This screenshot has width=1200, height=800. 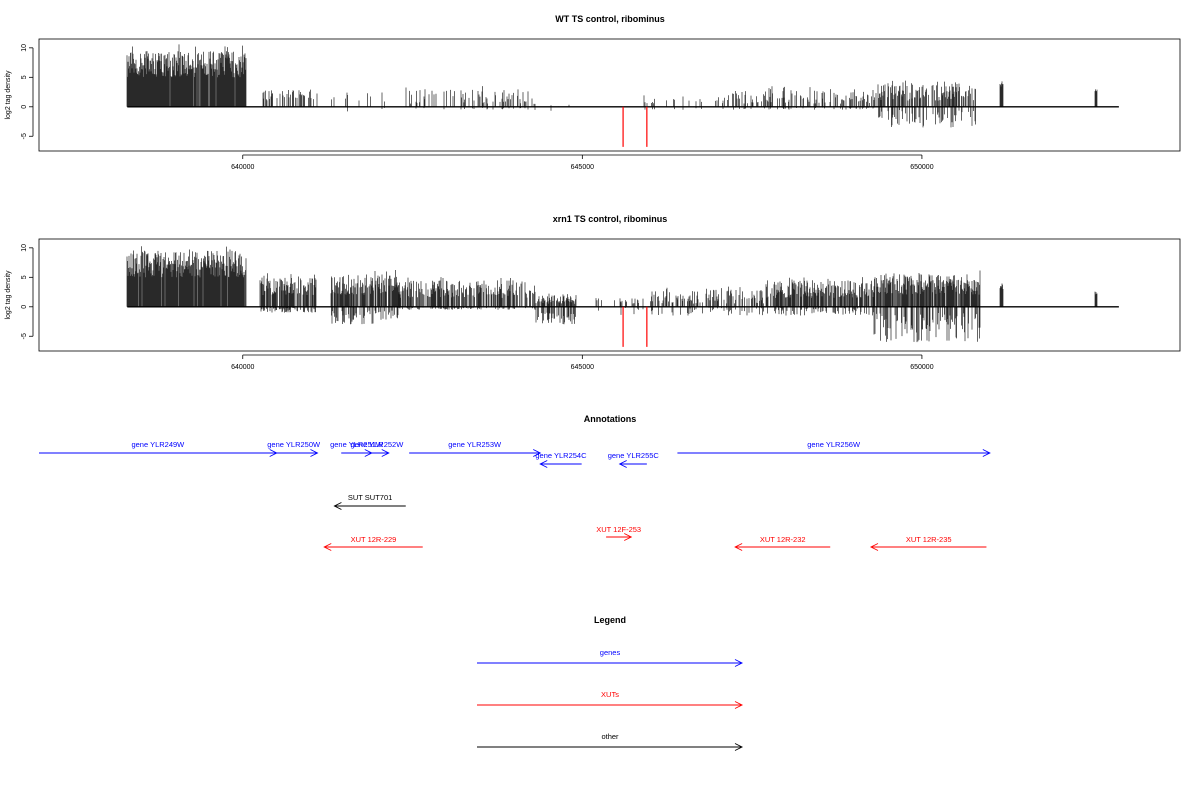 I want to click on wt-x-axis: 640000 645000 650000, so click(x=582, y=162).